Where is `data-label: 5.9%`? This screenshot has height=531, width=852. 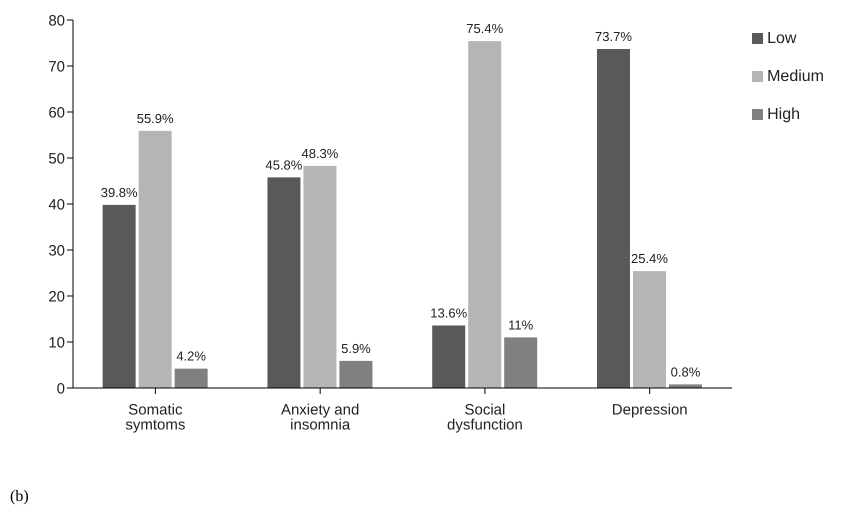 data-label: 5.9% is located at coordinates (356, 348).